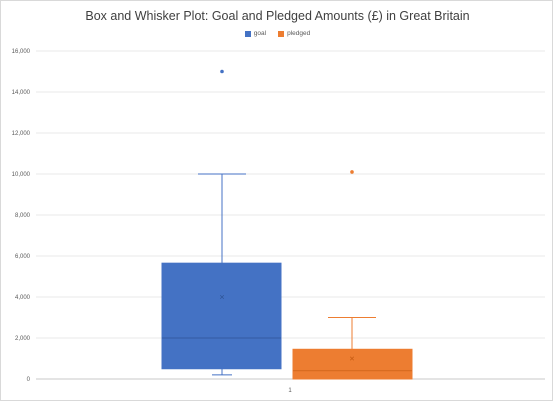  I want to click on mean-marker-pledged, so click(352, 358).